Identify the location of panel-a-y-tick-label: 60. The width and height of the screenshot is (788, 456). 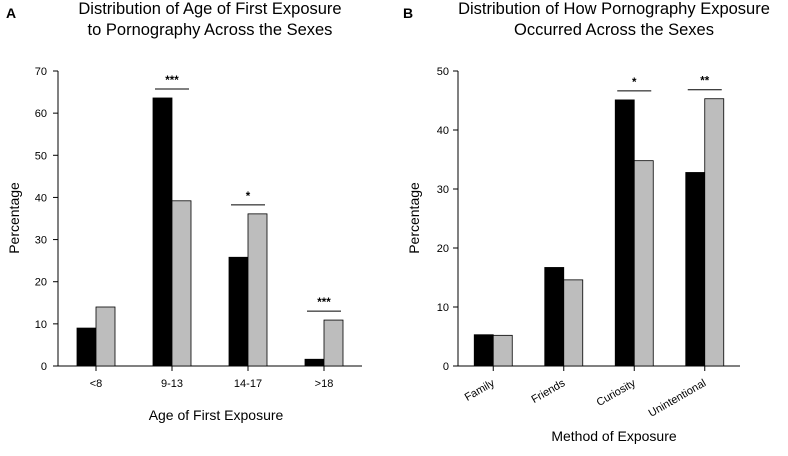
(41, 114).